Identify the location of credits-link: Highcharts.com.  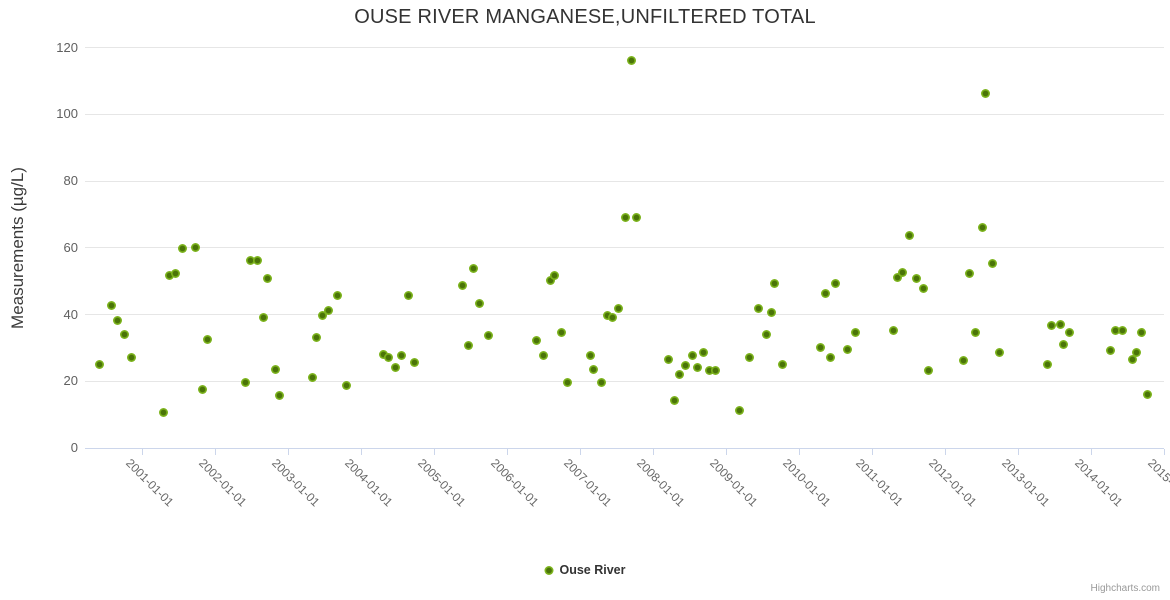
(1125, 588).